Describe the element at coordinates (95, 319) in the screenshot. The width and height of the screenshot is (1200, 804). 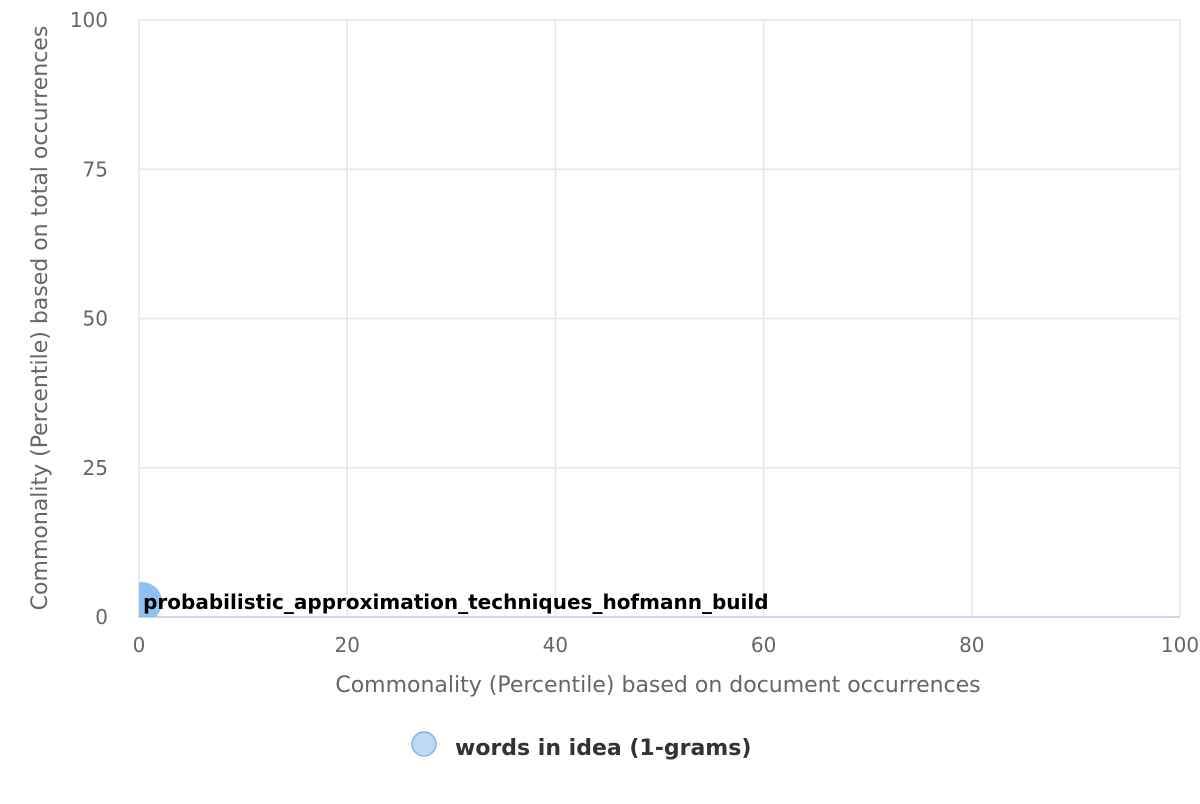
I see `y-tick-label: 50` at that location.